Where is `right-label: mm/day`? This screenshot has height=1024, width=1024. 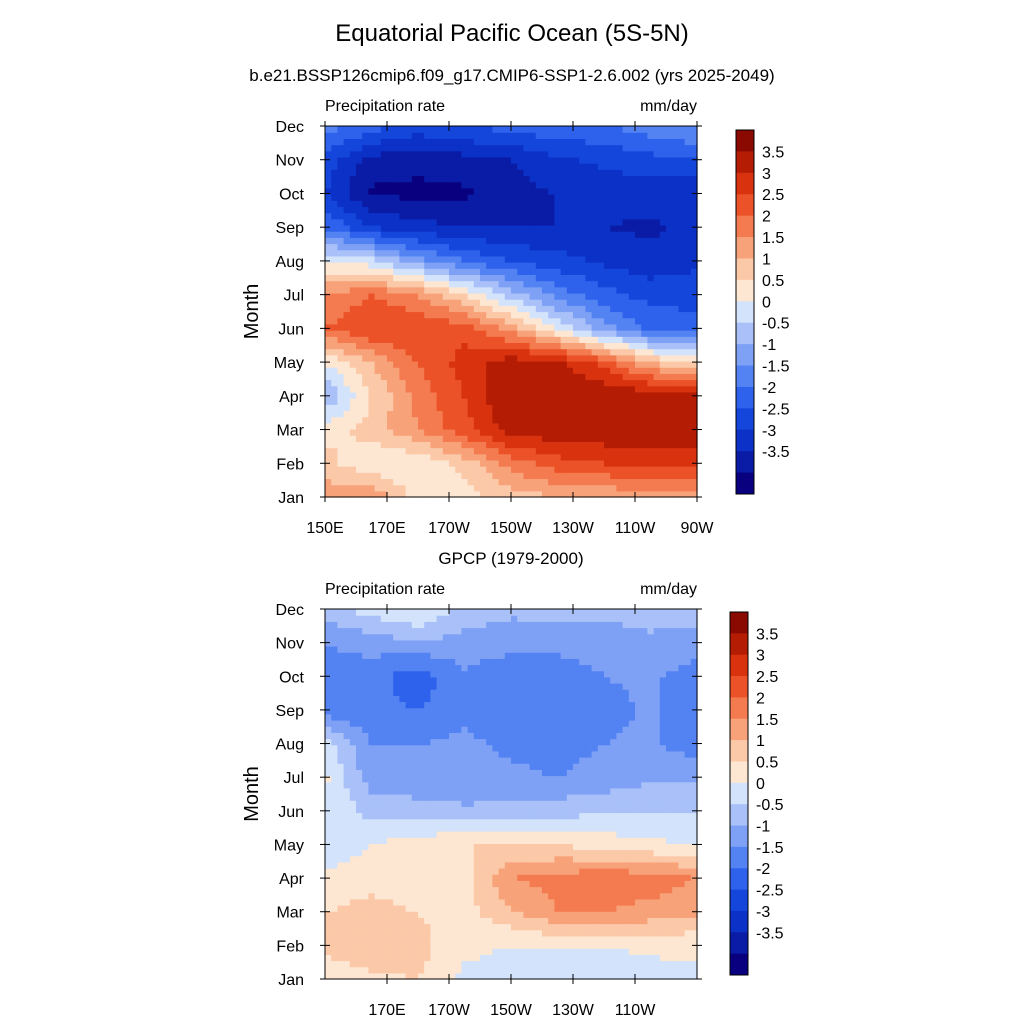
right-label: mm/day is located at coordinates (668, 106).